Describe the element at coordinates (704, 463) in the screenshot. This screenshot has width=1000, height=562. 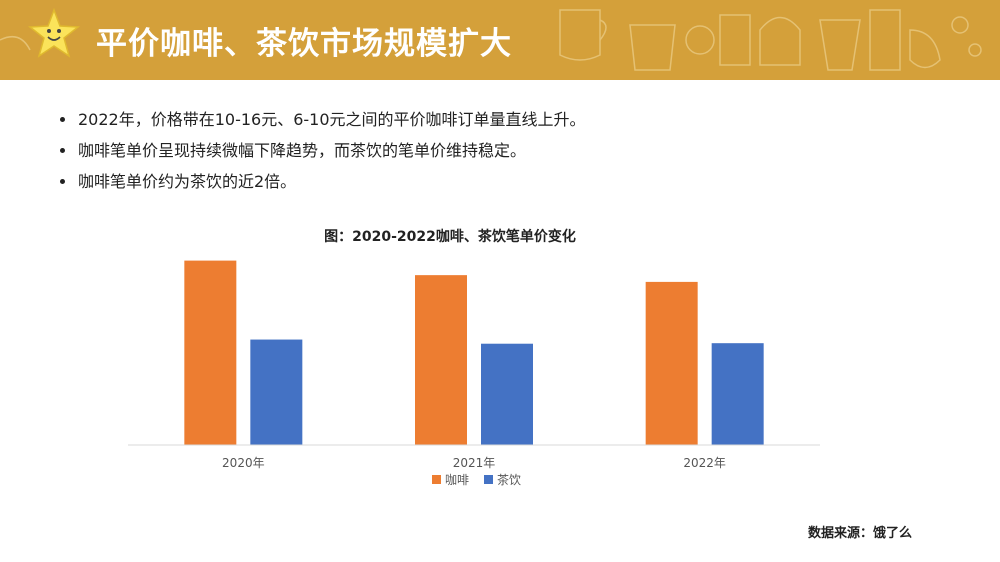
I see `x-tick-label: 2022年` at that location.